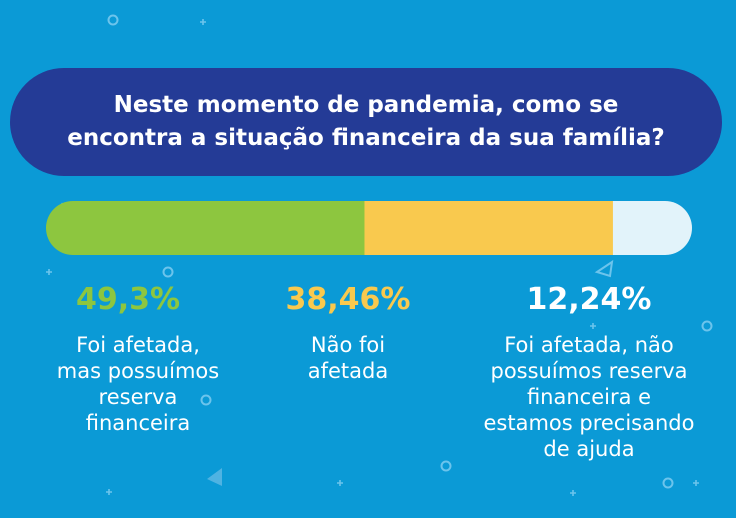 The height and width of the screenshot is (518, 736). What do you see at coordinates (366, 105) in the screenshot?
I see `chart-title-line: Neste momento de pandemia, como se` at bounding box center [366, 105].